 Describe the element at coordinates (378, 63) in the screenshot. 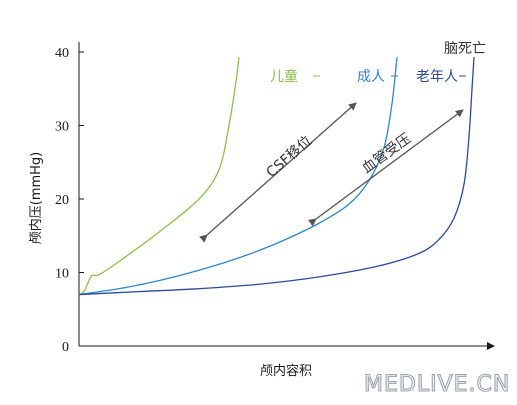

I see `series-labels: 儿童 成人 老年人 脑死亡` at that location.